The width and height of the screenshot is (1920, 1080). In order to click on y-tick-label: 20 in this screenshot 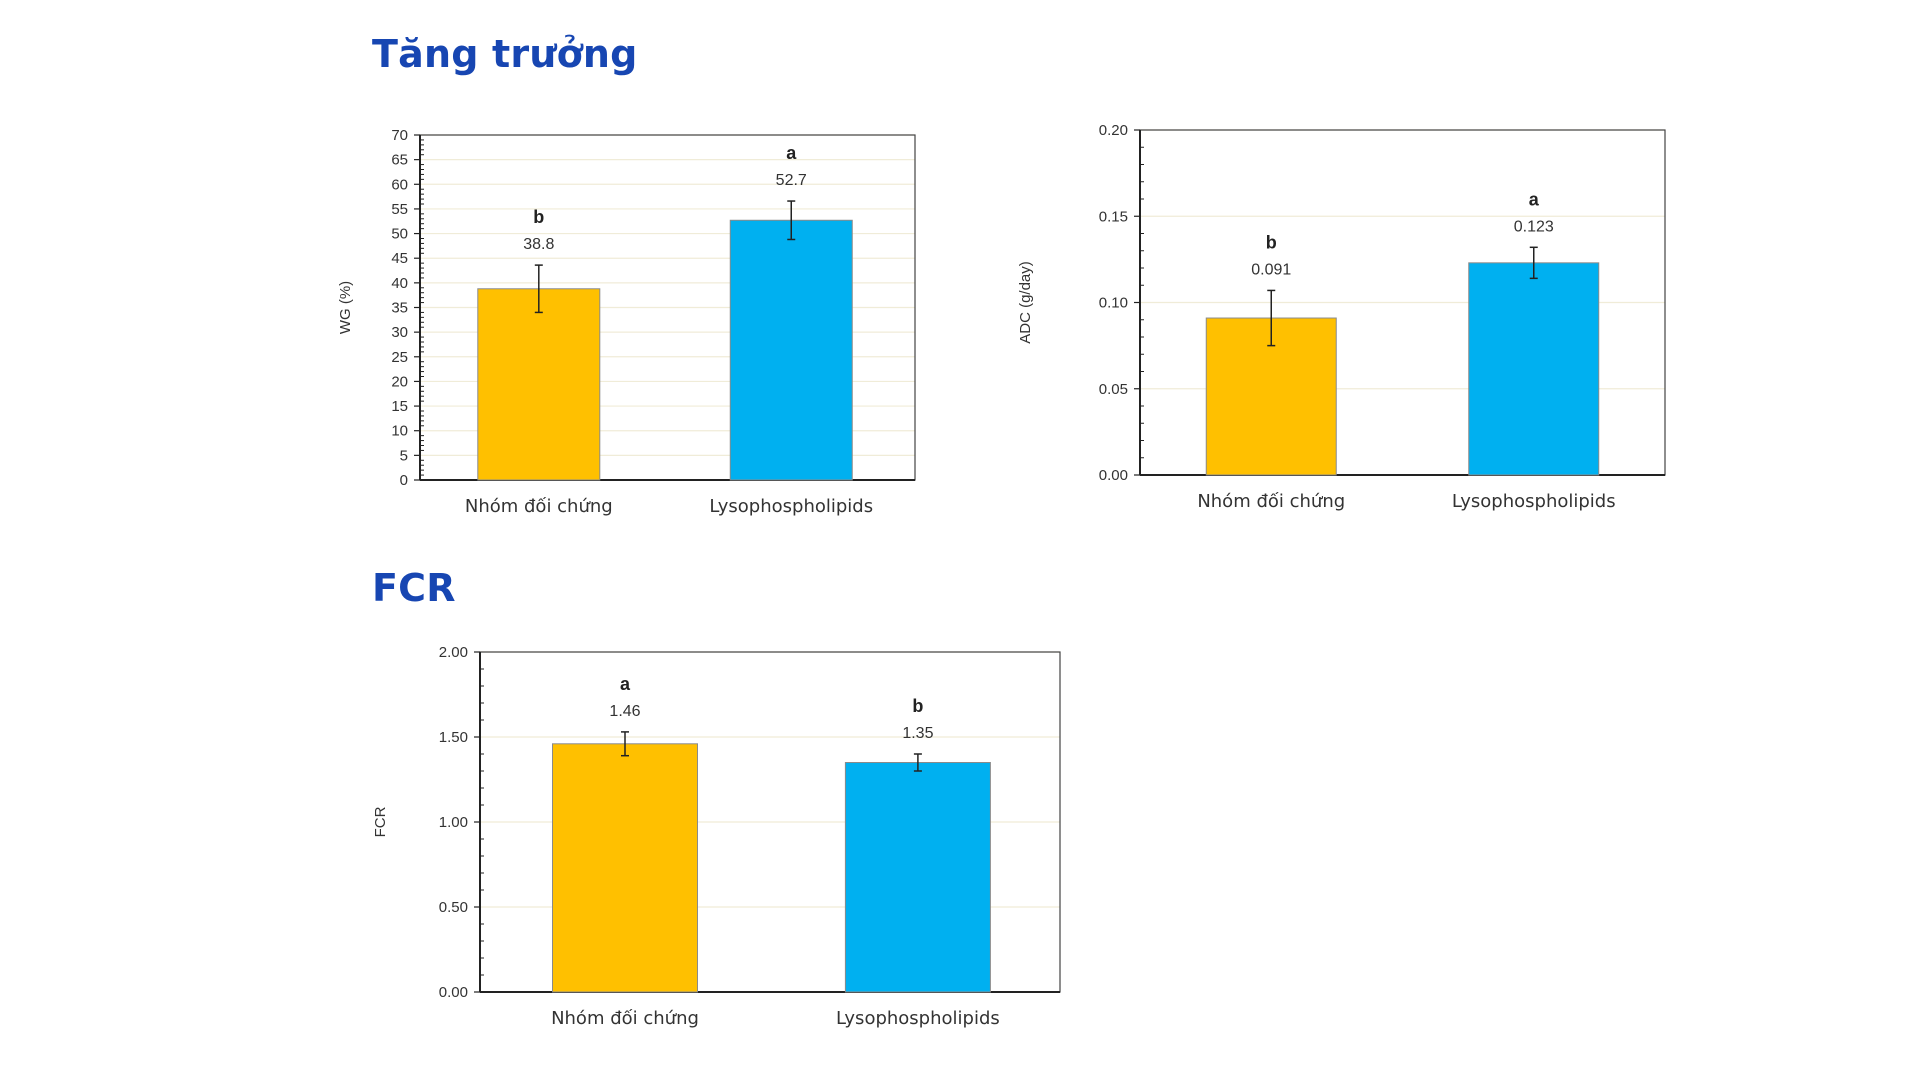, I will do `click(399, 381)`.